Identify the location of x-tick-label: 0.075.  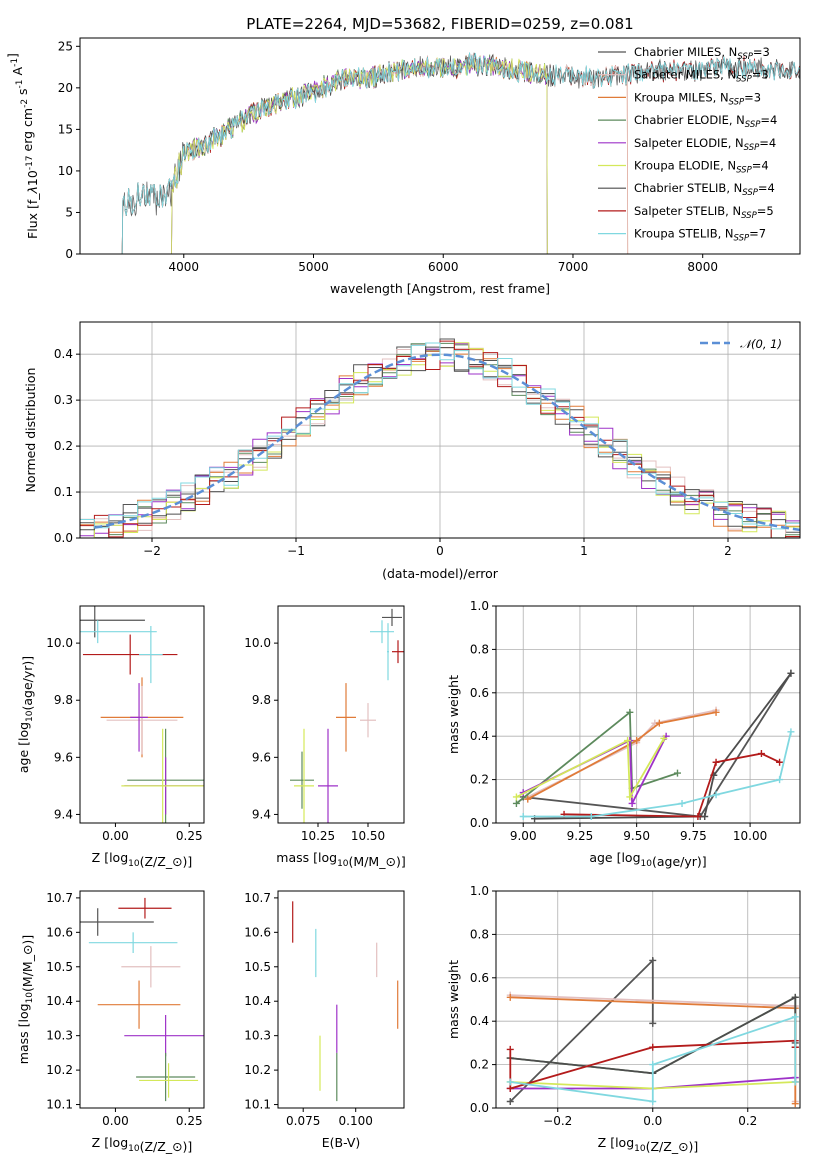
(303, 1121).